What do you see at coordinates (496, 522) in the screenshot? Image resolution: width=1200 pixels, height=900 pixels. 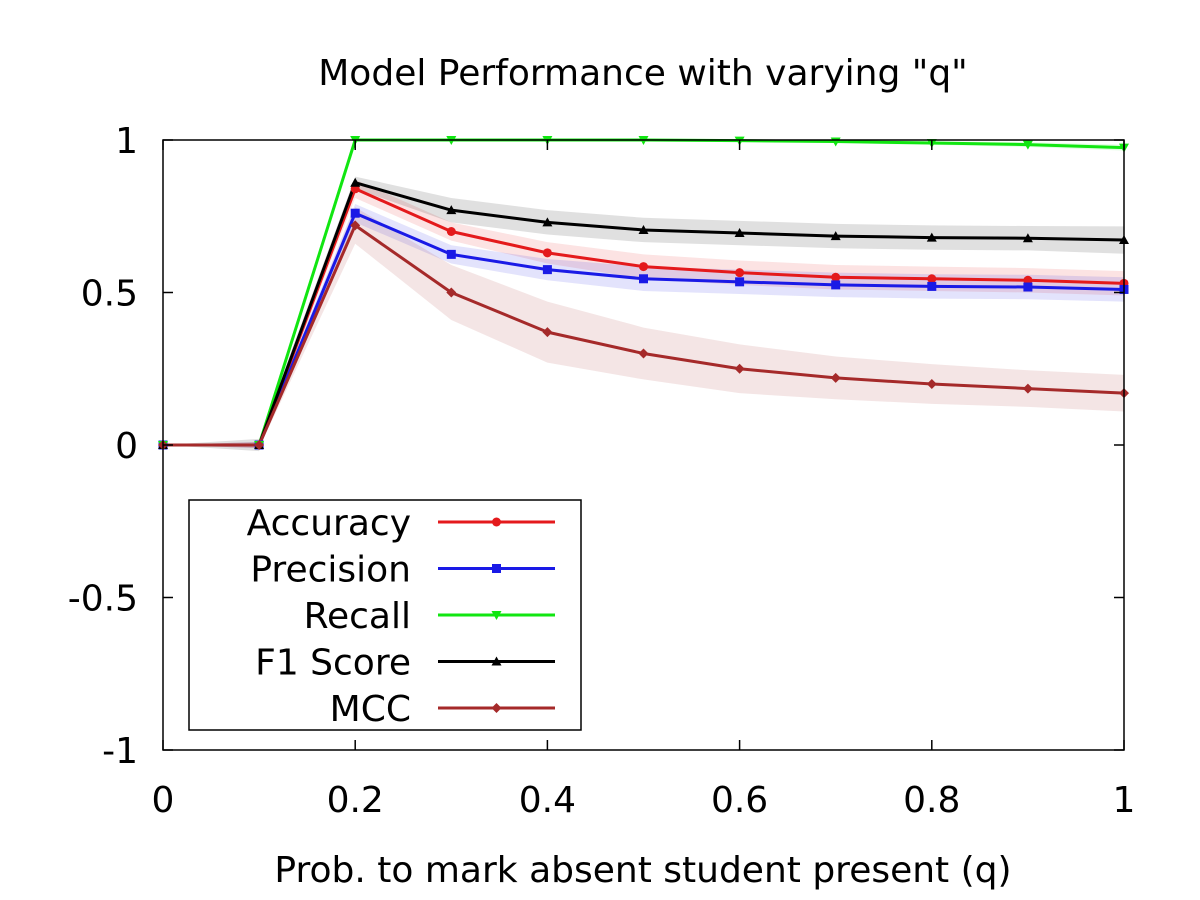 I see `legend-marker-accuracy` at bounding box center [496, 522].